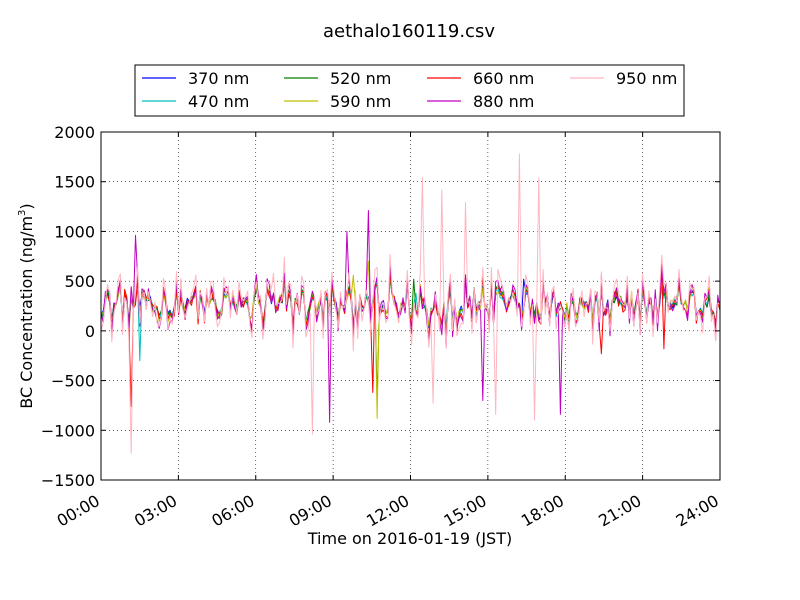 The height and width of the screenshot is (600, 800). I want to click on y-tick-label: 500, so click(79, 281).